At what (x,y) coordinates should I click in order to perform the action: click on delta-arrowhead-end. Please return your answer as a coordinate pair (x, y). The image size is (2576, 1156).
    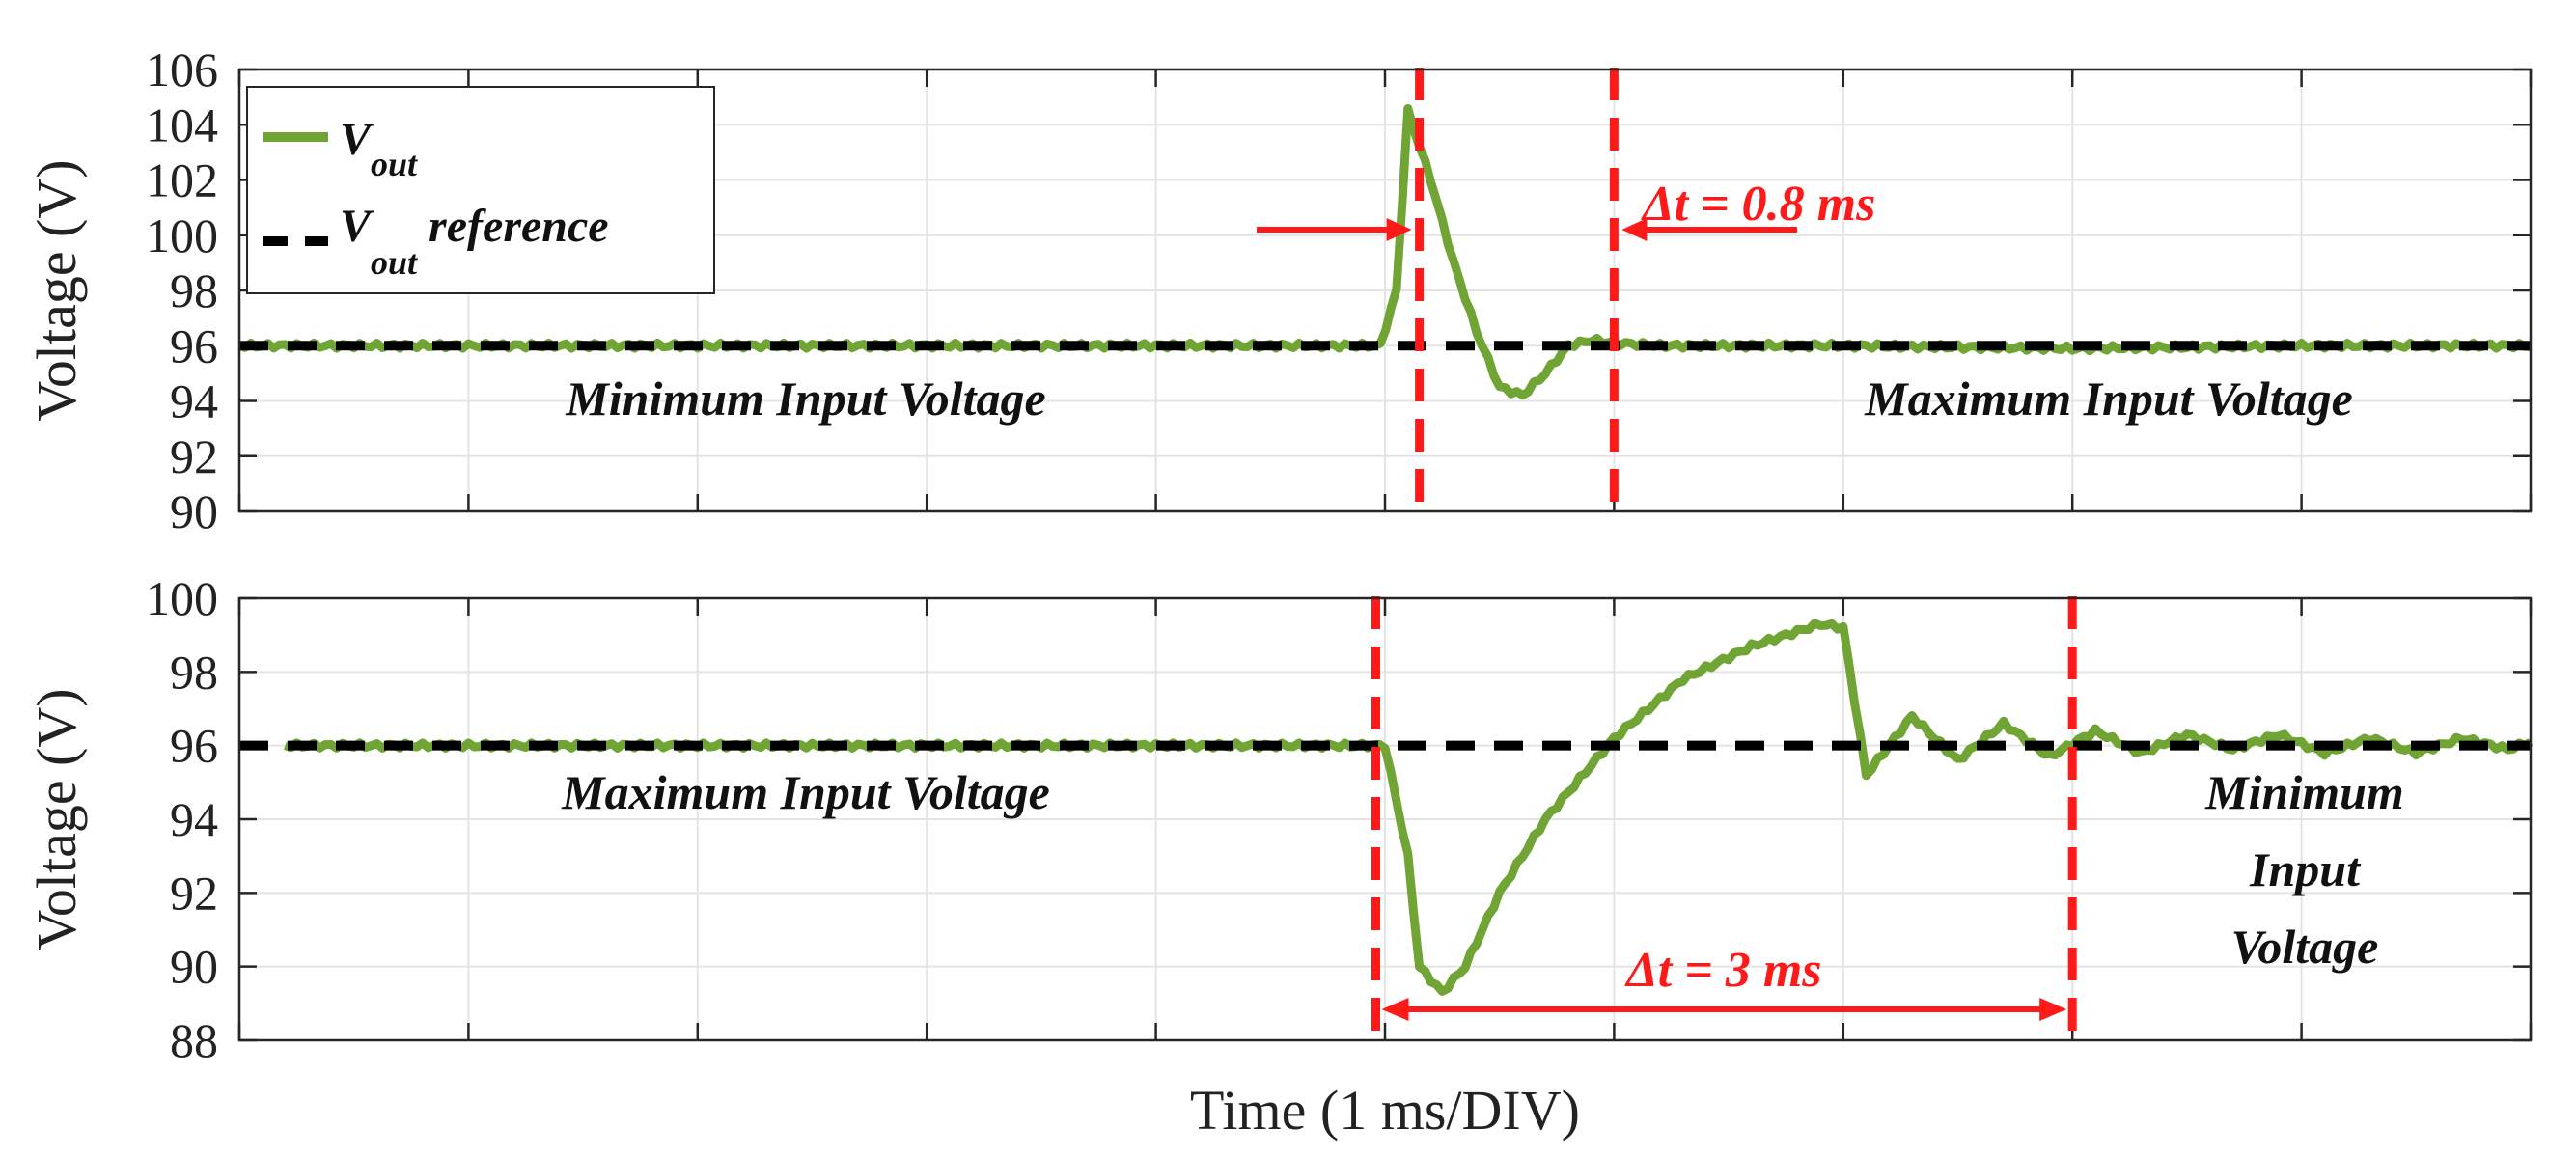
    Looking at the image, I should click on (2053, 1009).